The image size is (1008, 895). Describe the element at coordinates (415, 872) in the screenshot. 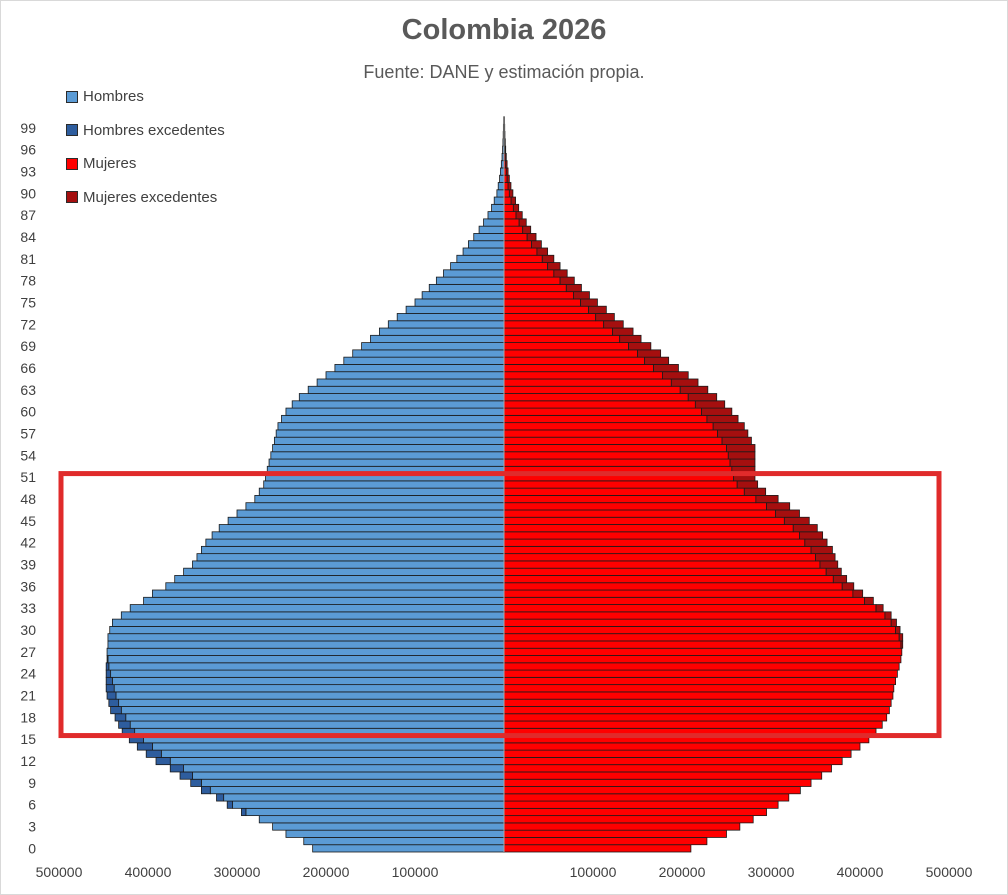

I see `x-tick-label: 100000` at that location.